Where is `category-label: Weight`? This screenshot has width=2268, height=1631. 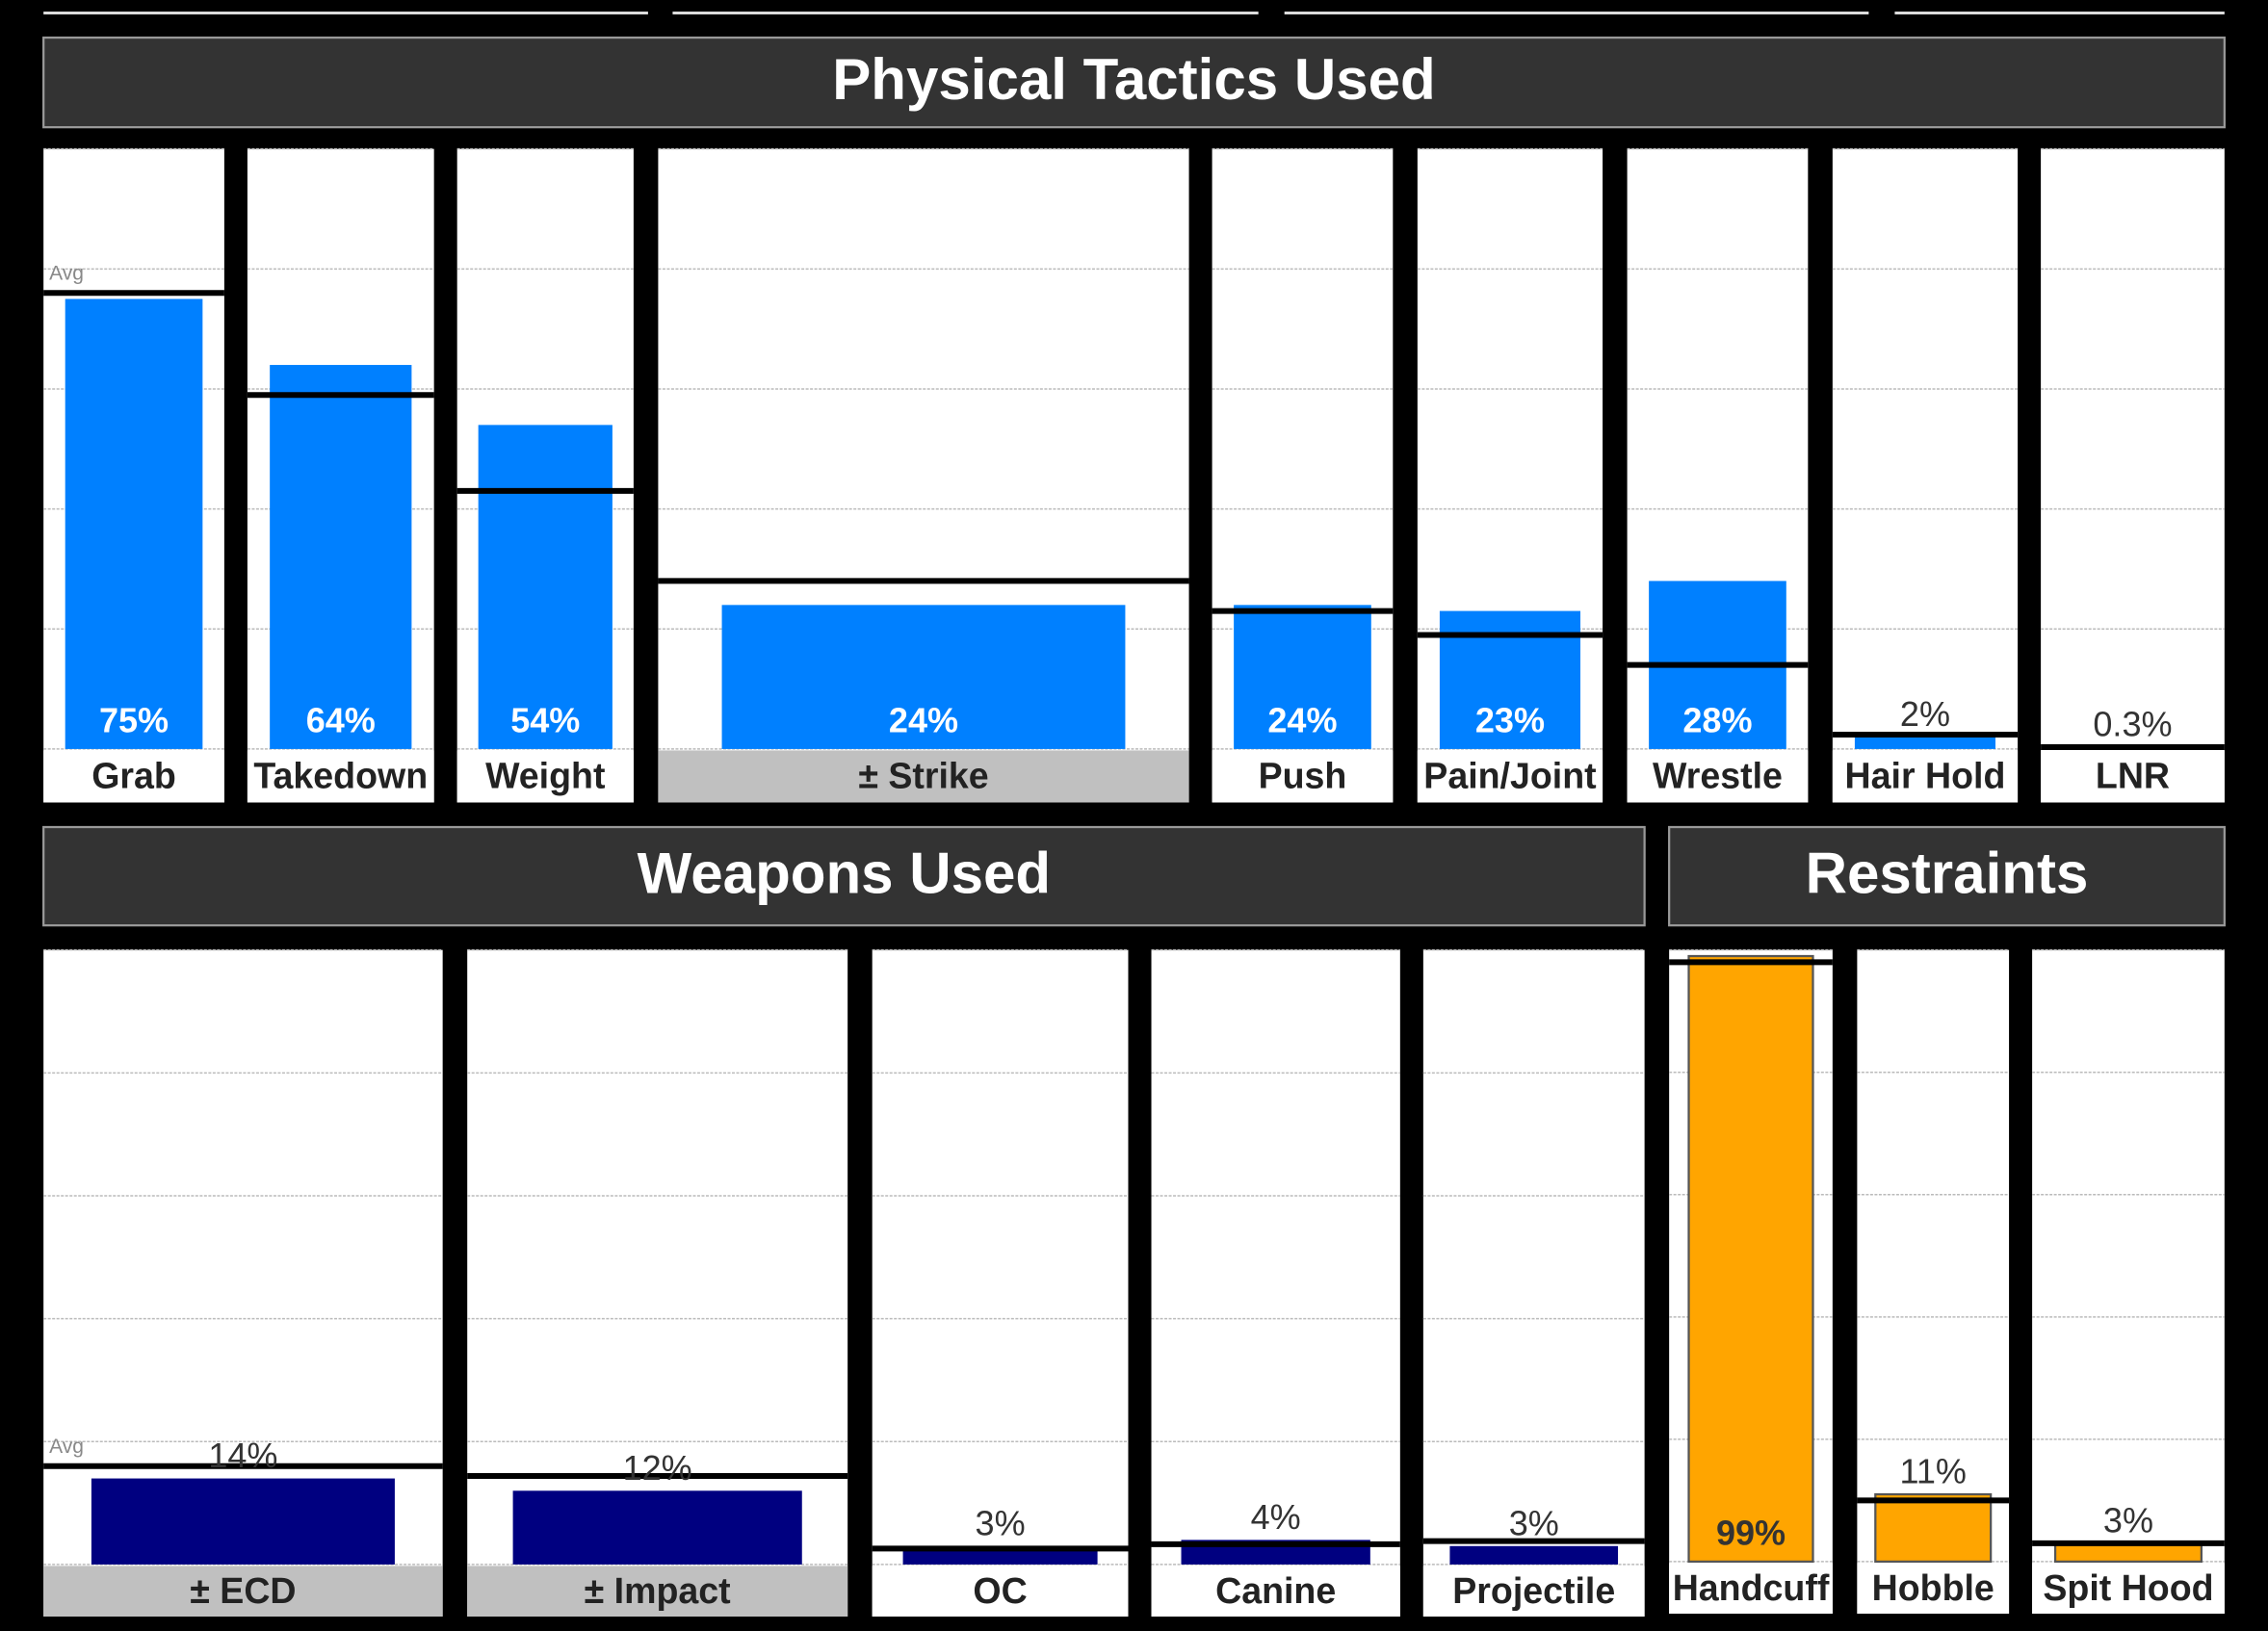
category-label: Weight is located at coordinates (545, 776).